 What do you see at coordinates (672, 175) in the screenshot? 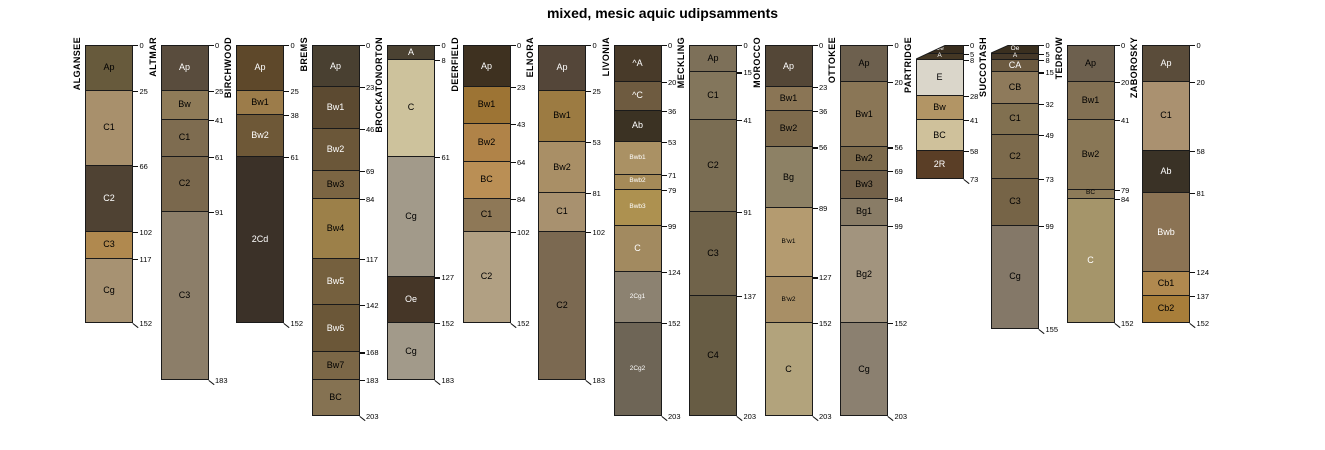
I see `depth-label: 71` at bounding box center [672, 175].